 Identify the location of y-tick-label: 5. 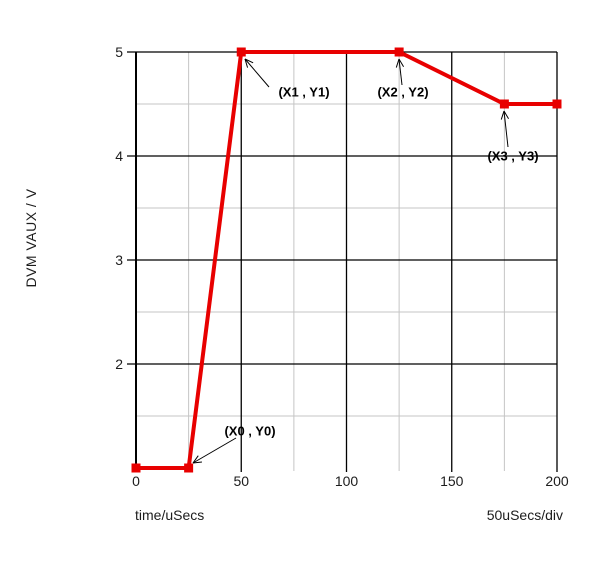
(119, 52).